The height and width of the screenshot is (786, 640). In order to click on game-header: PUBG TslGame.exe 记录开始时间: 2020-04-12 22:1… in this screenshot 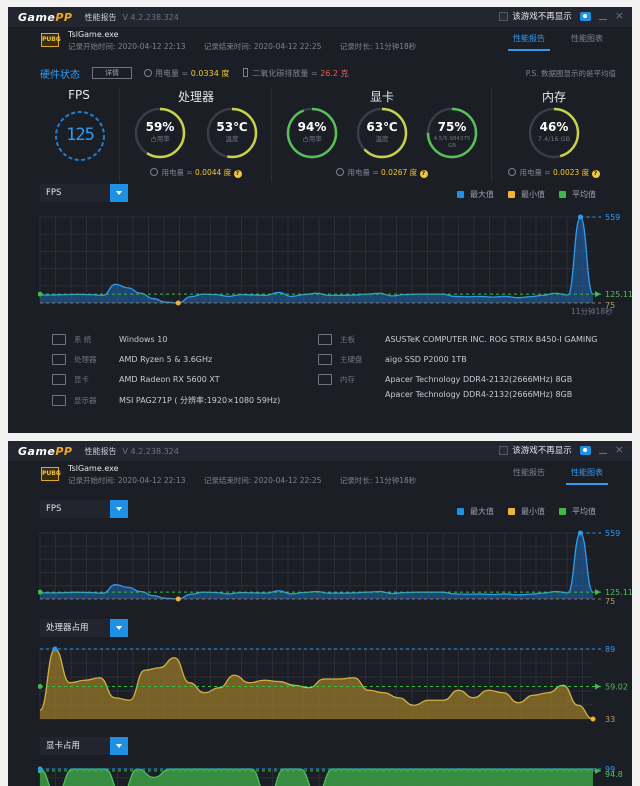, I will do `click(320, 42)`.